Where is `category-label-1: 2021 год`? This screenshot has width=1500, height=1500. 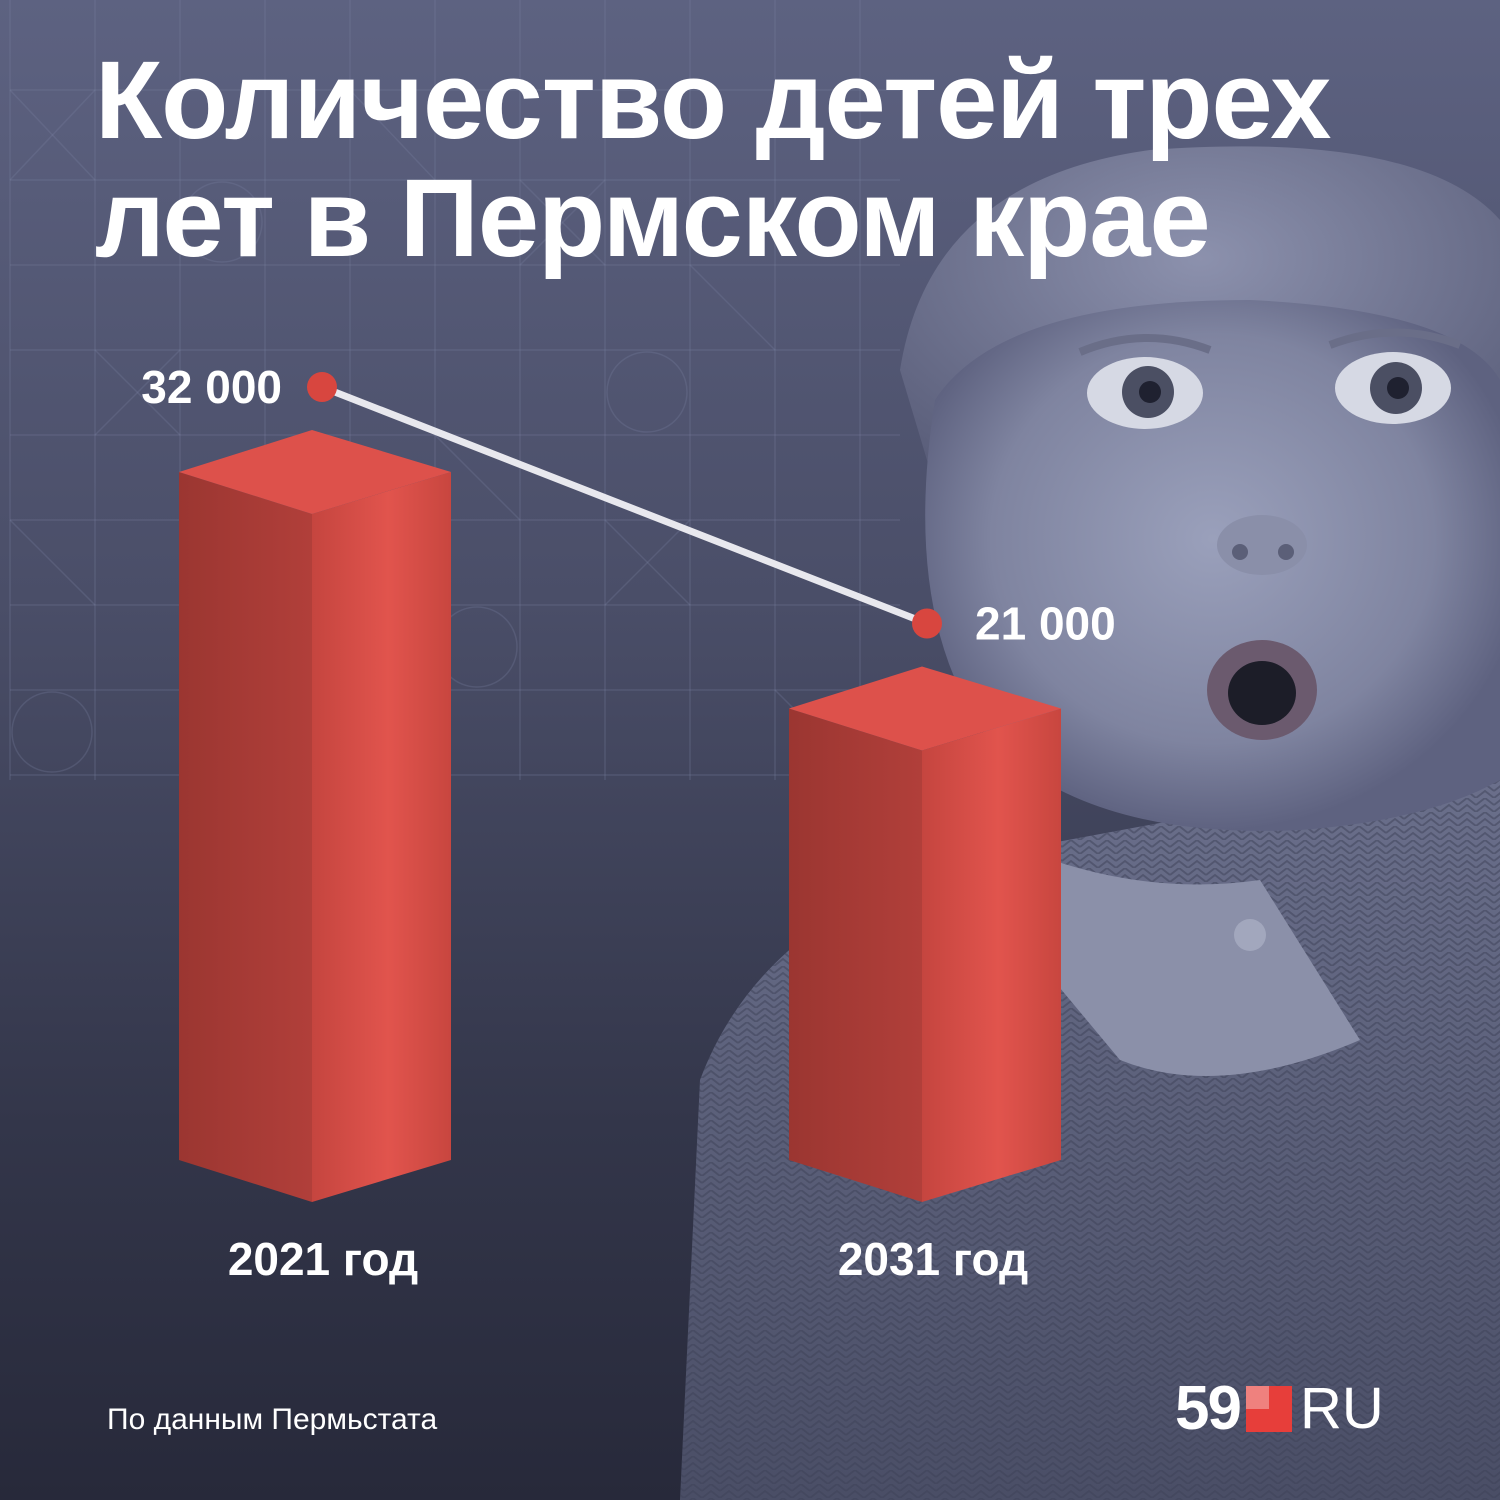
category-label-1: 2021 год is located at coordinates (323, 1259).